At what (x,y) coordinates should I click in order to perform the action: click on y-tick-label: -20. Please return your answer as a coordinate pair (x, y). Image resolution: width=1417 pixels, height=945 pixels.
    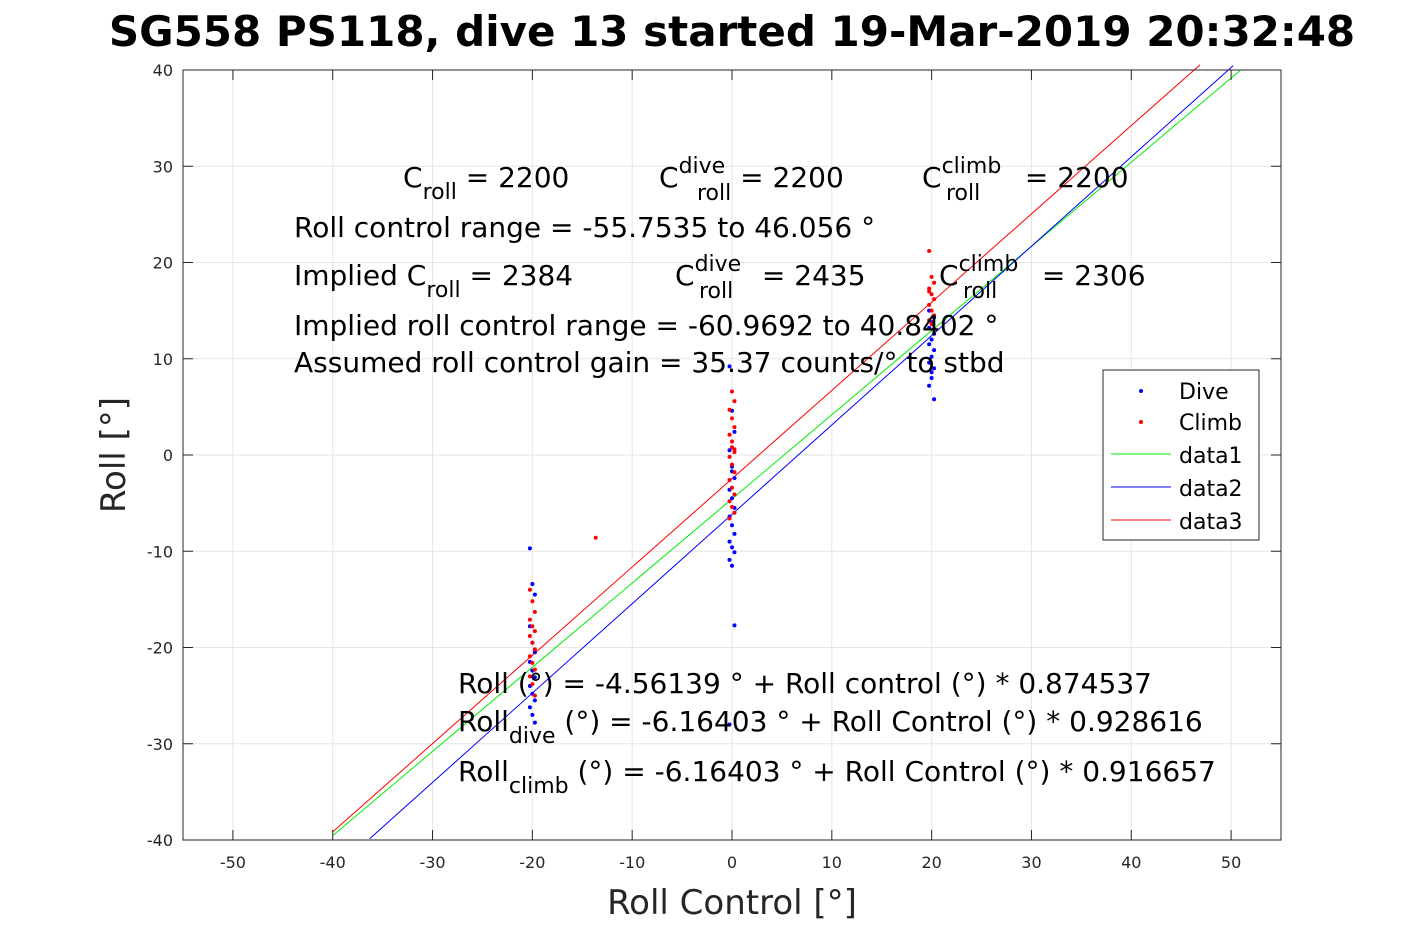
    Looking at the image, I should click on (160, 648).